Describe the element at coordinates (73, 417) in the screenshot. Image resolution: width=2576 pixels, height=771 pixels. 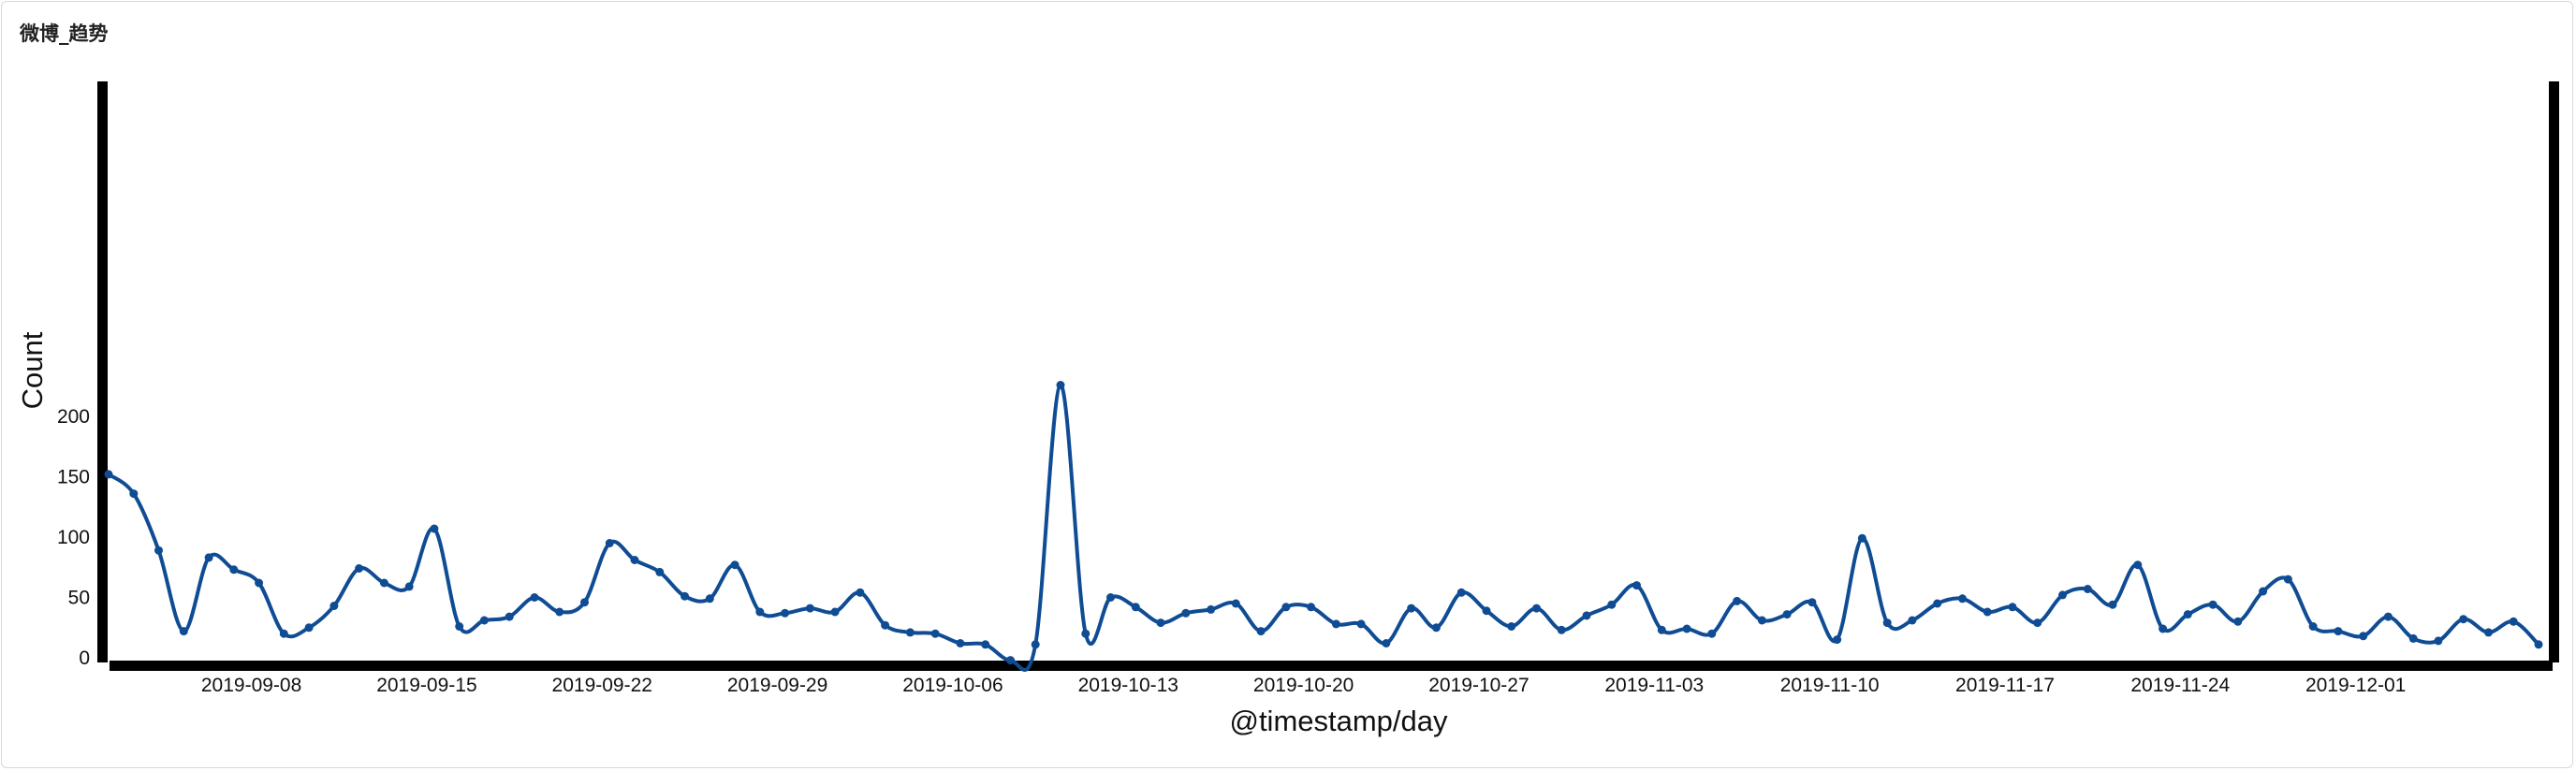
I see `y-tick-label: 200` at that location.